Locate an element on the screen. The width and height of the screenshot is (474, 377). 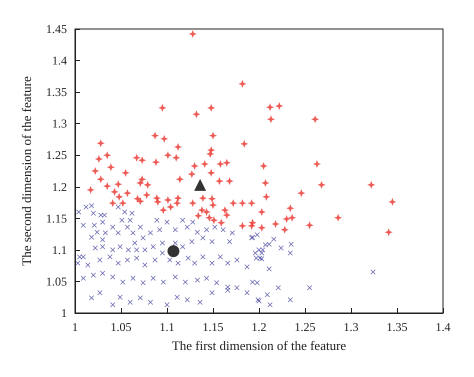
y-tick-label: 1.15 is located at coordinates (56, 218).